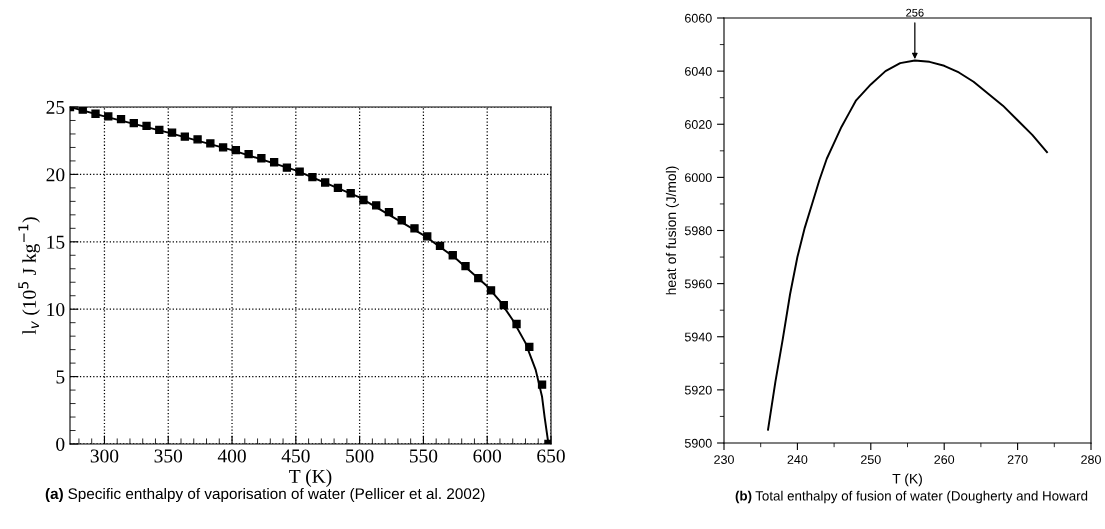  I want to click on y-tick-label: 5960, so click(698, 284).